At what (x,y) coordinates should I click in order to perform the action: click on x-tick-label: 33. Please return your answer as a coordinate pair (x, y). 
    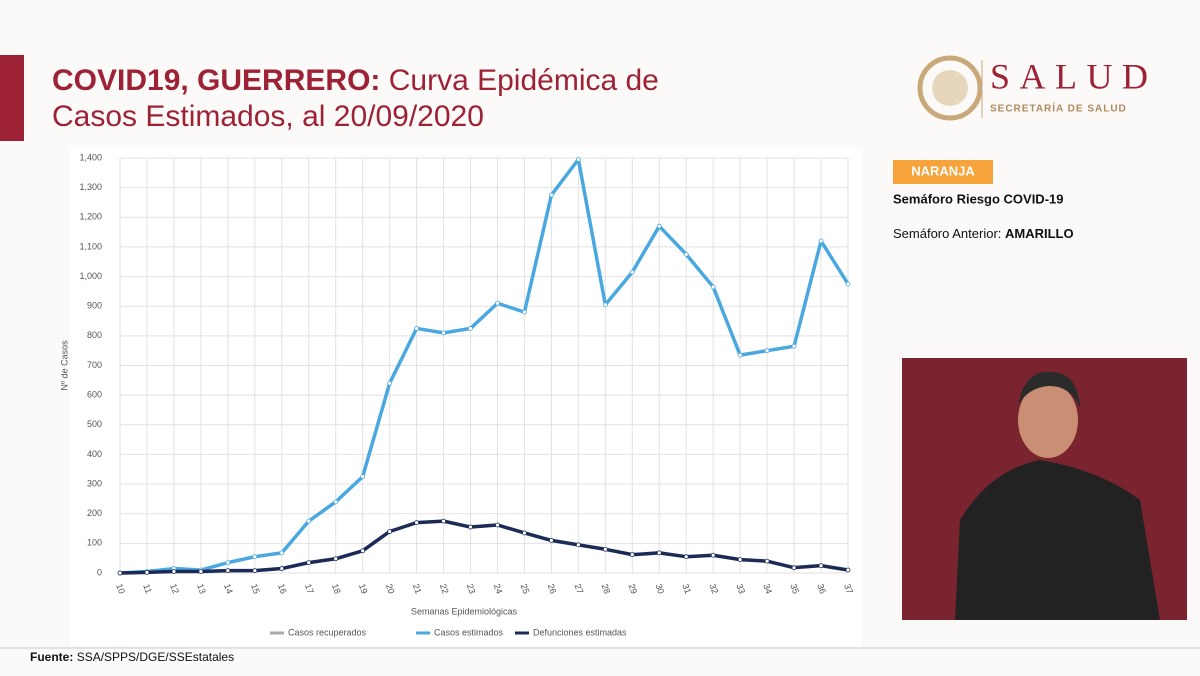
    Looking at the image, I should click on (740, 588).